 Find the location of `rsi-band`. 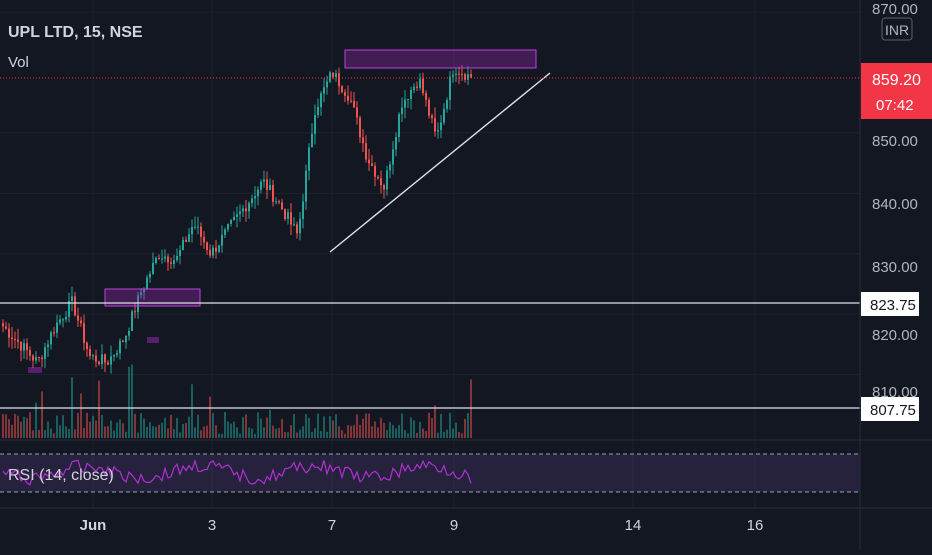

rsi-band is located at coordinates (430, 473).